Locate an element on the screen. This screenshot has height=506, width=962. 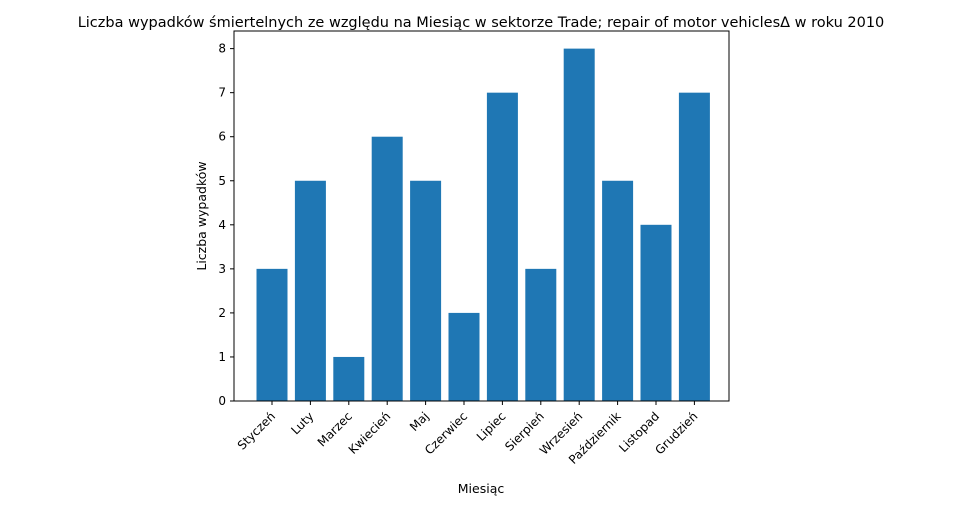
x-tick-label-6: Lipiec is located at coordinates (491, 426).